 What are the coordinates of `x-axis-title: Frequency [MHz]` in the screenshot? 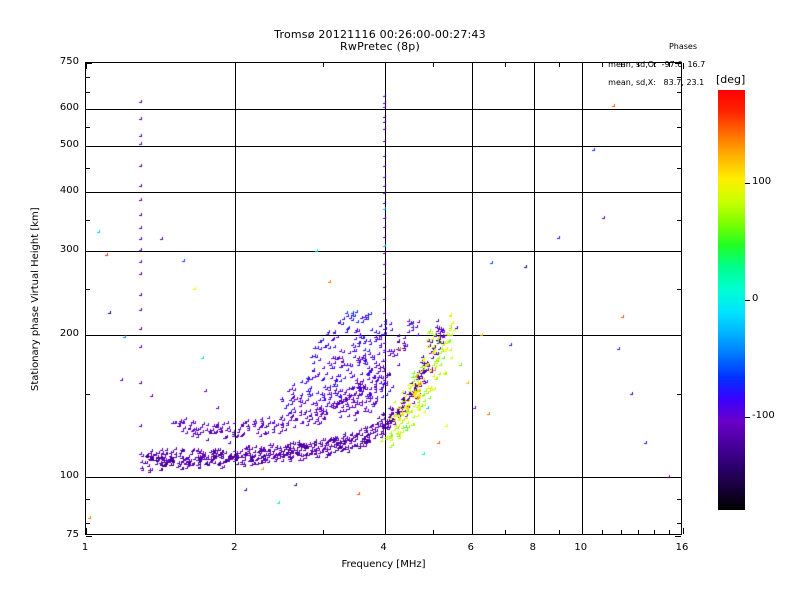 It's located at (383, 564).